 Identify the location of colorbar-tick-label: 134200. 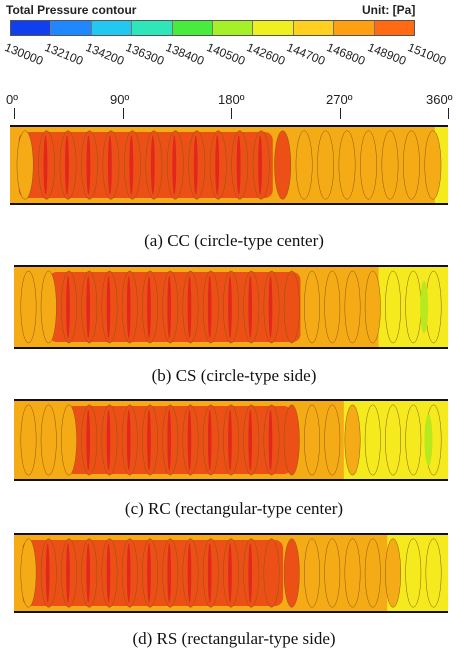
(104, 54).